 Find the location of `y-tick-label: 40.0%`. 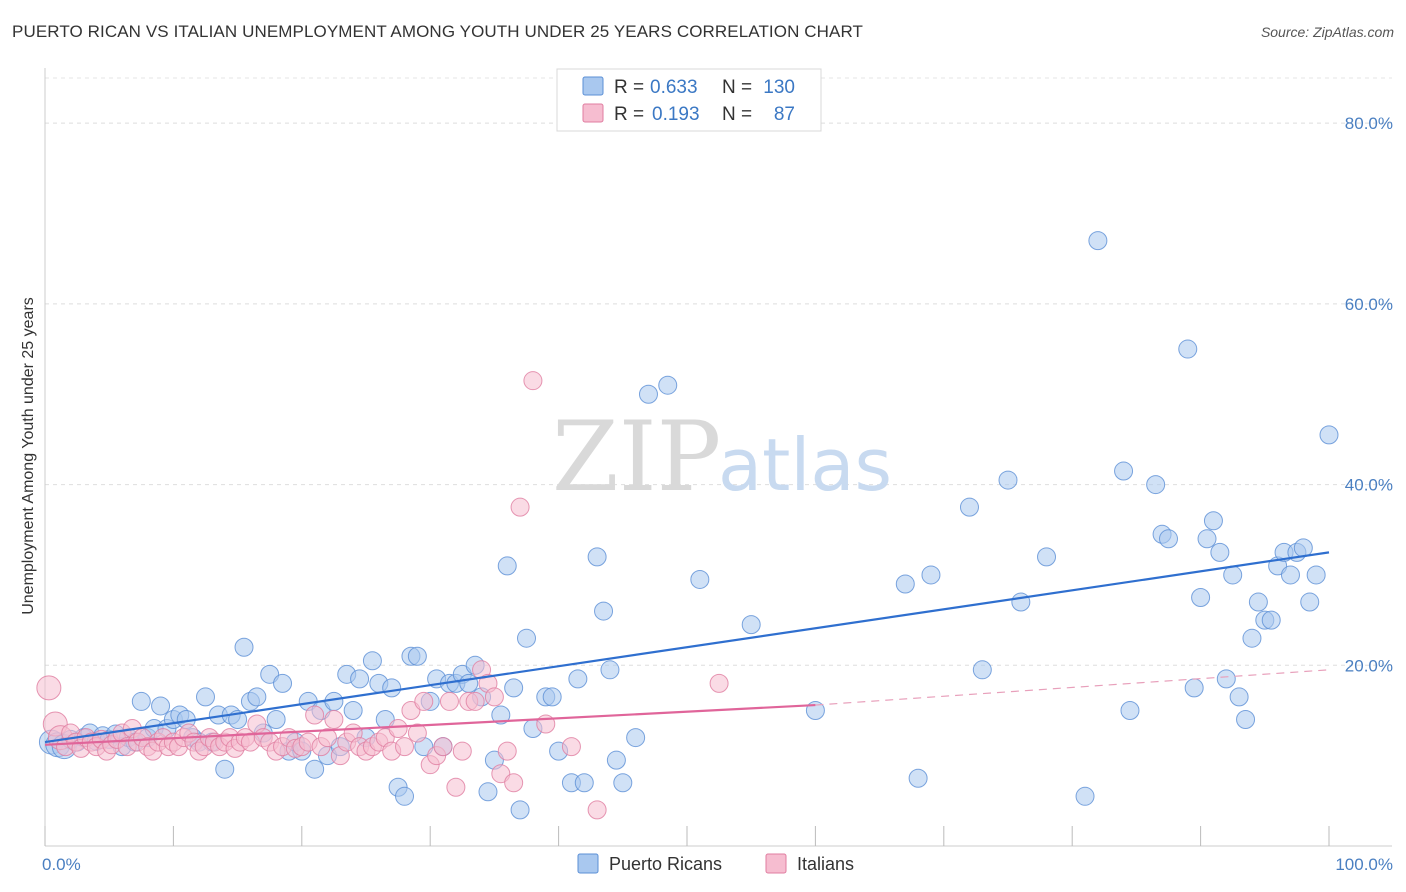

y-tick-label: 40.0% is located at coordinates (1369, 485).